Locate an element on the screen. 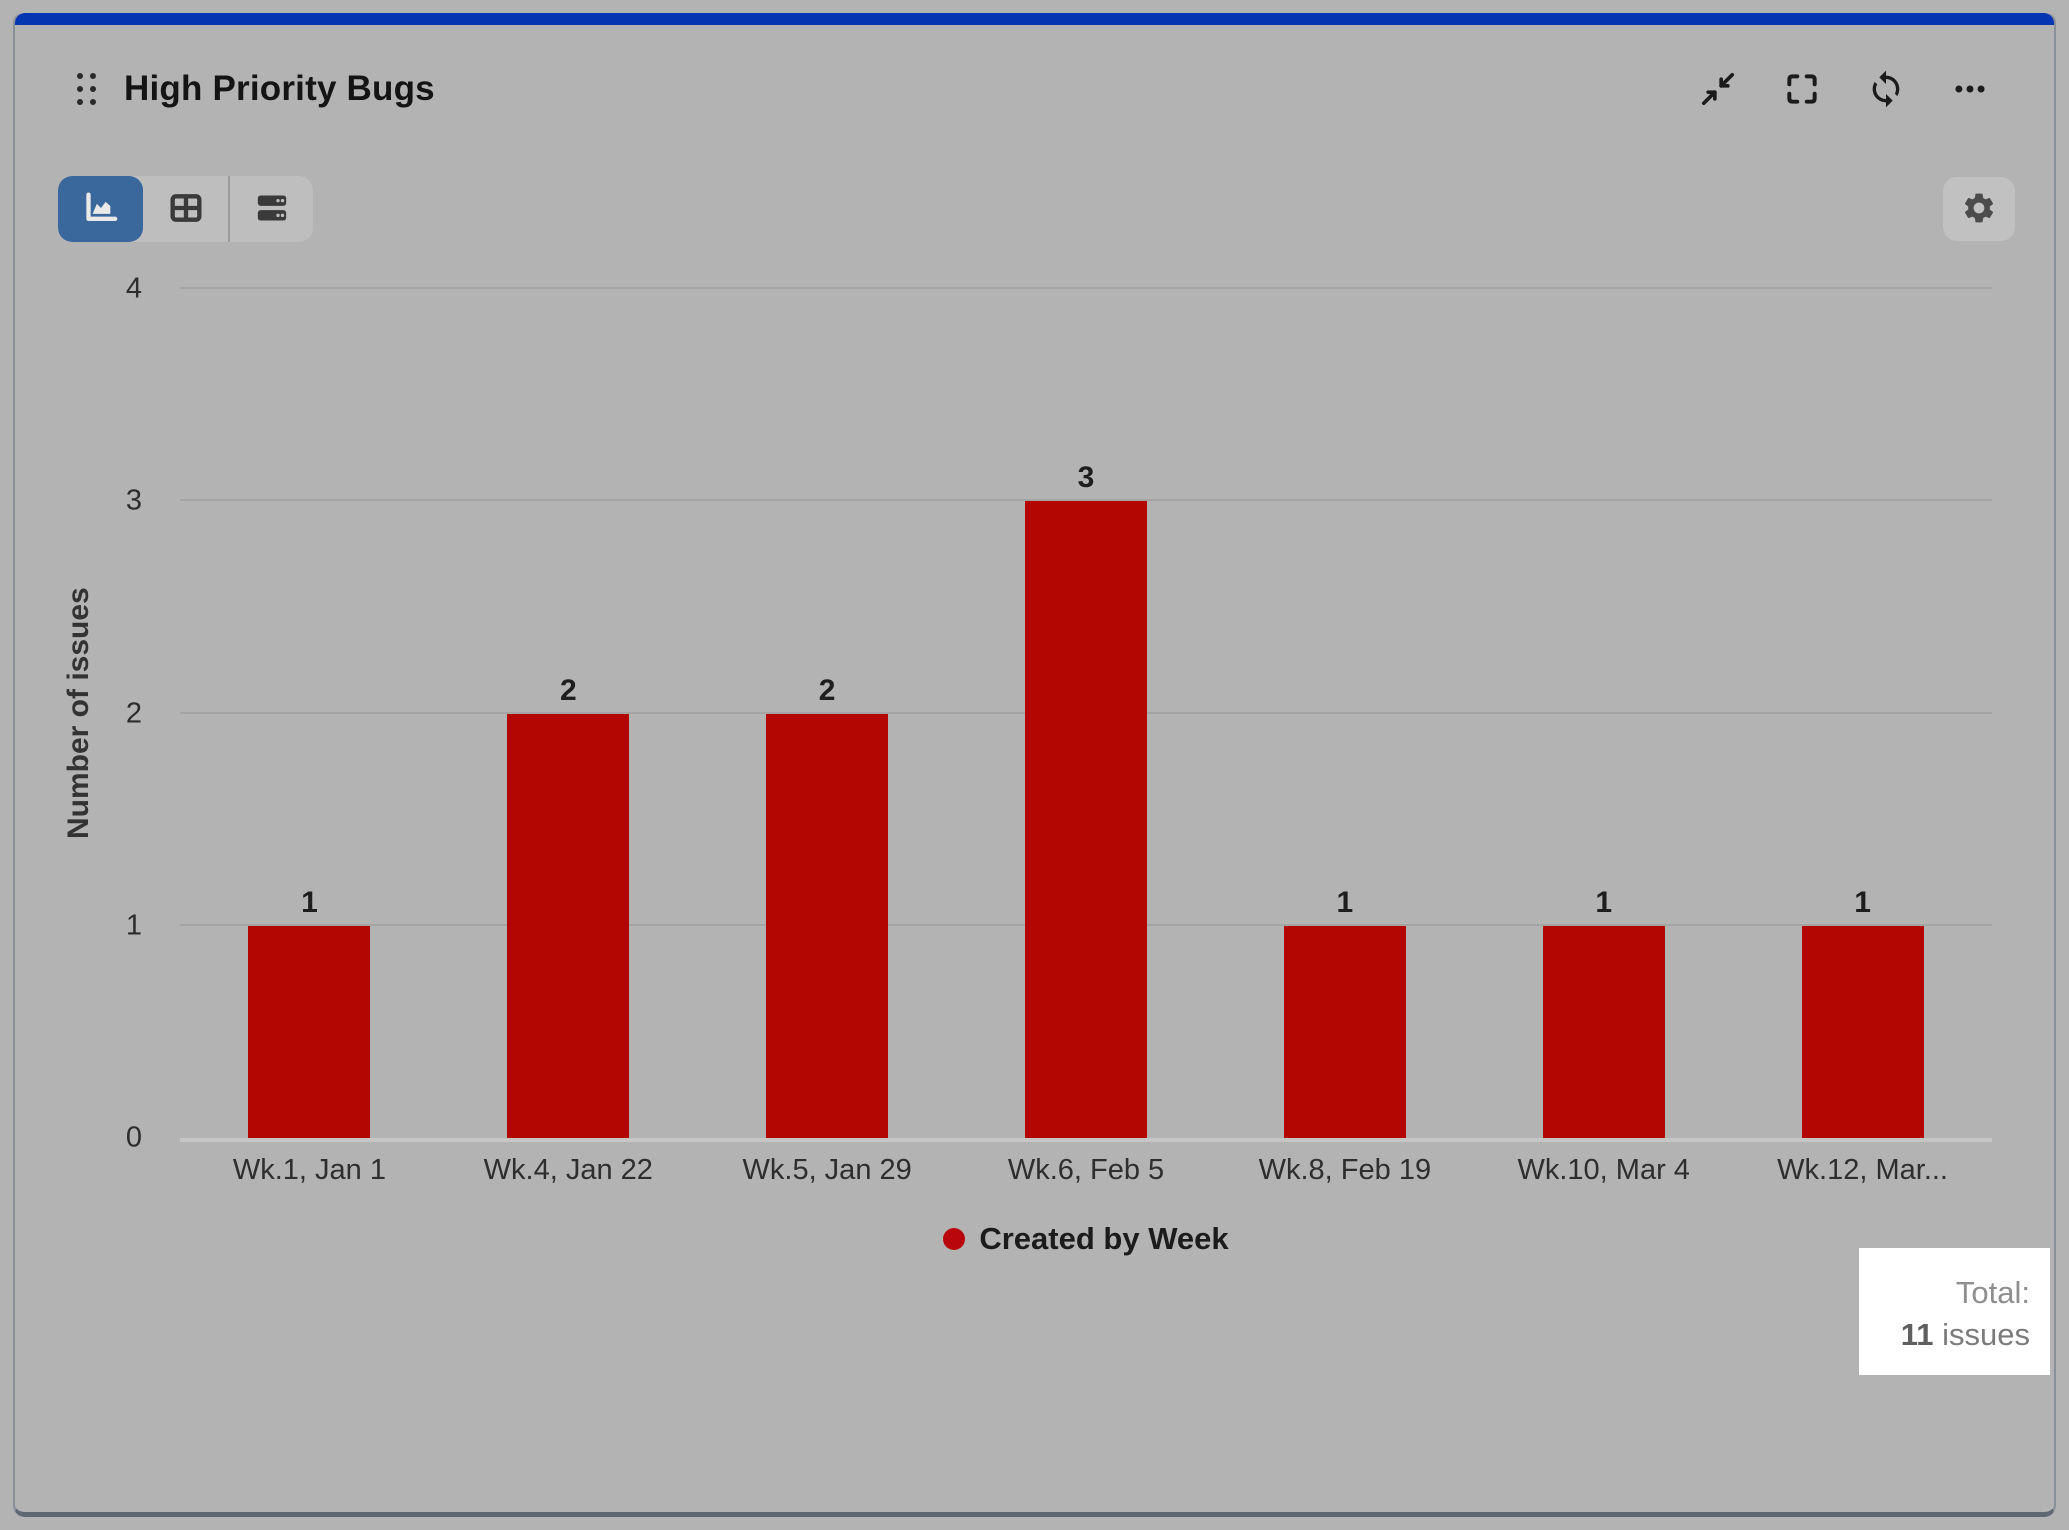 The image size is (2069, 1530). y-tick-label: 3 is located at coordinates (133, 500).